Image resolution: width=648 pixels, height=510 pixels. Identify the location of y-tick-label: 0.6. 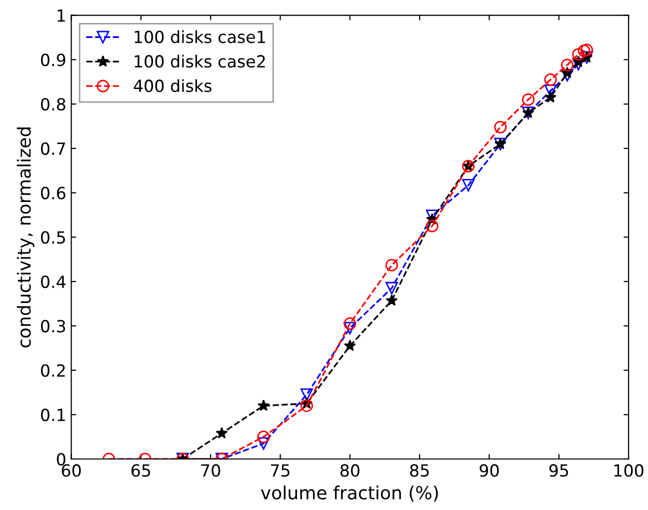
(53, 193).